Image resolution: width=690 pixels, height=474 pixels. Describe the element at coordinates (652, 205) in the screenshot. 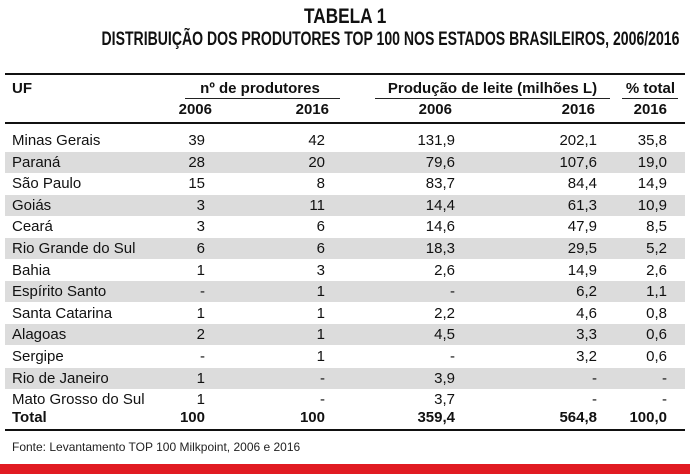

I see `cell-pct: 10,9` at that location.